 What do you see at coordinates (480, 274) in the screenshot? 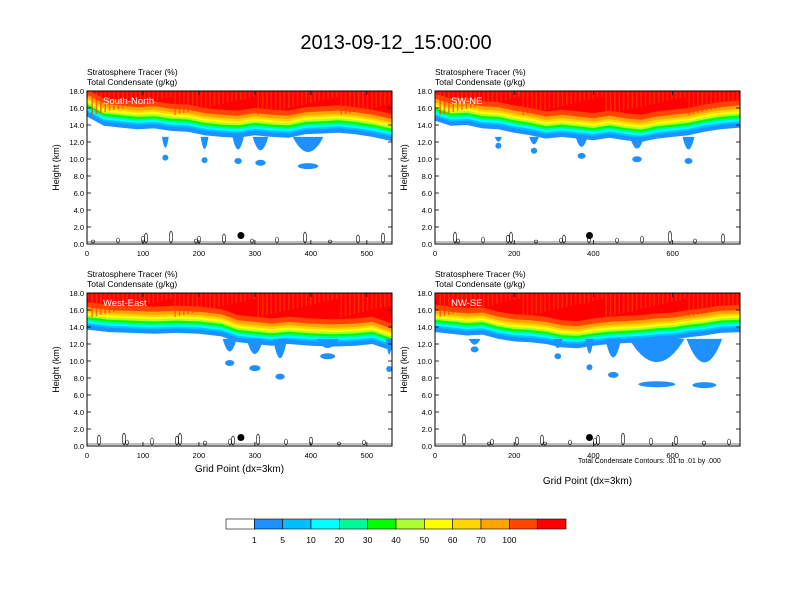
I see `panel-title-tracer: Stratosphere Tracer (%)` at bounding box center [480, 274].